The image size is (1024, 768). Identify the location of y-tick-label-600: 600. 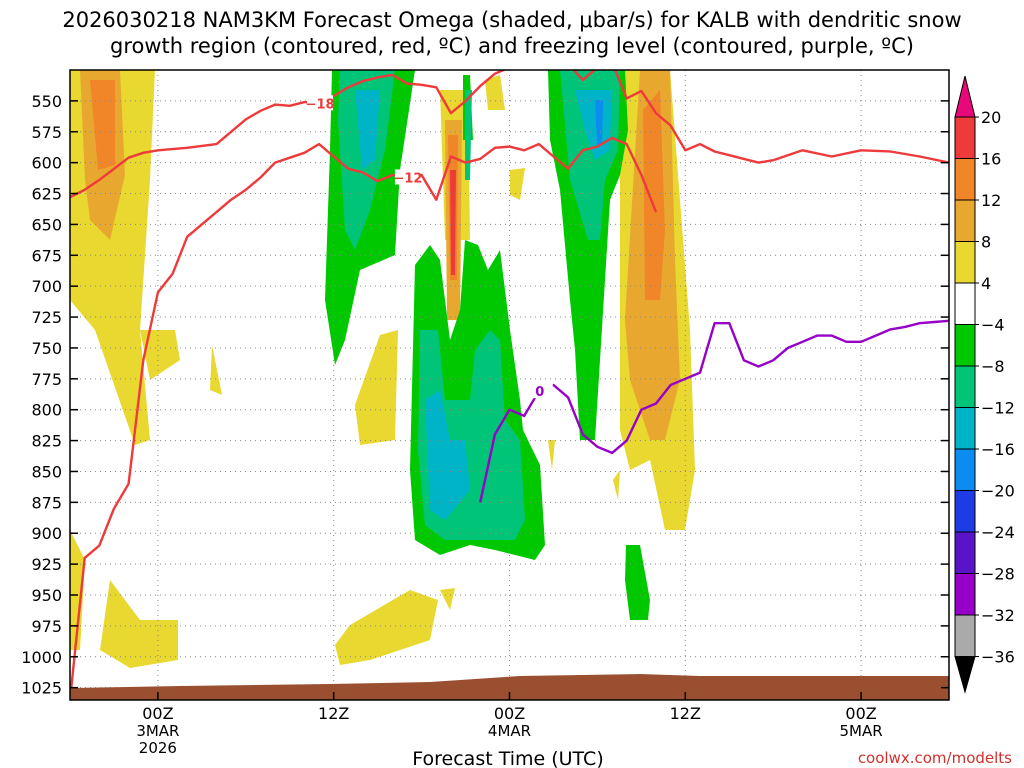
(46, 163).